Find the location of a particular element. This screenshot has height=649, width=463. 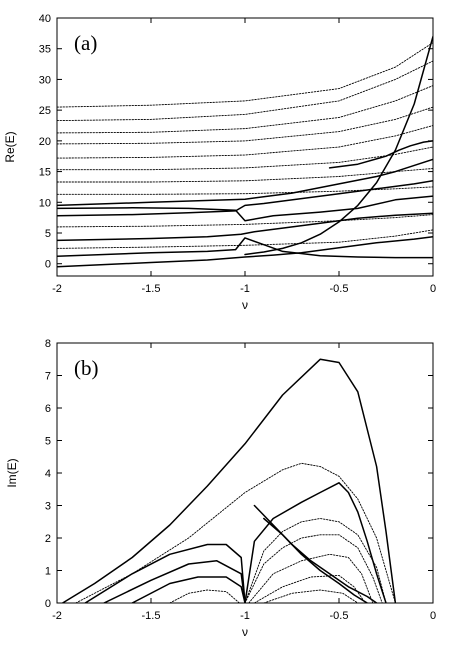

y-tick-label: 1 is located at coordinates (48, 572).